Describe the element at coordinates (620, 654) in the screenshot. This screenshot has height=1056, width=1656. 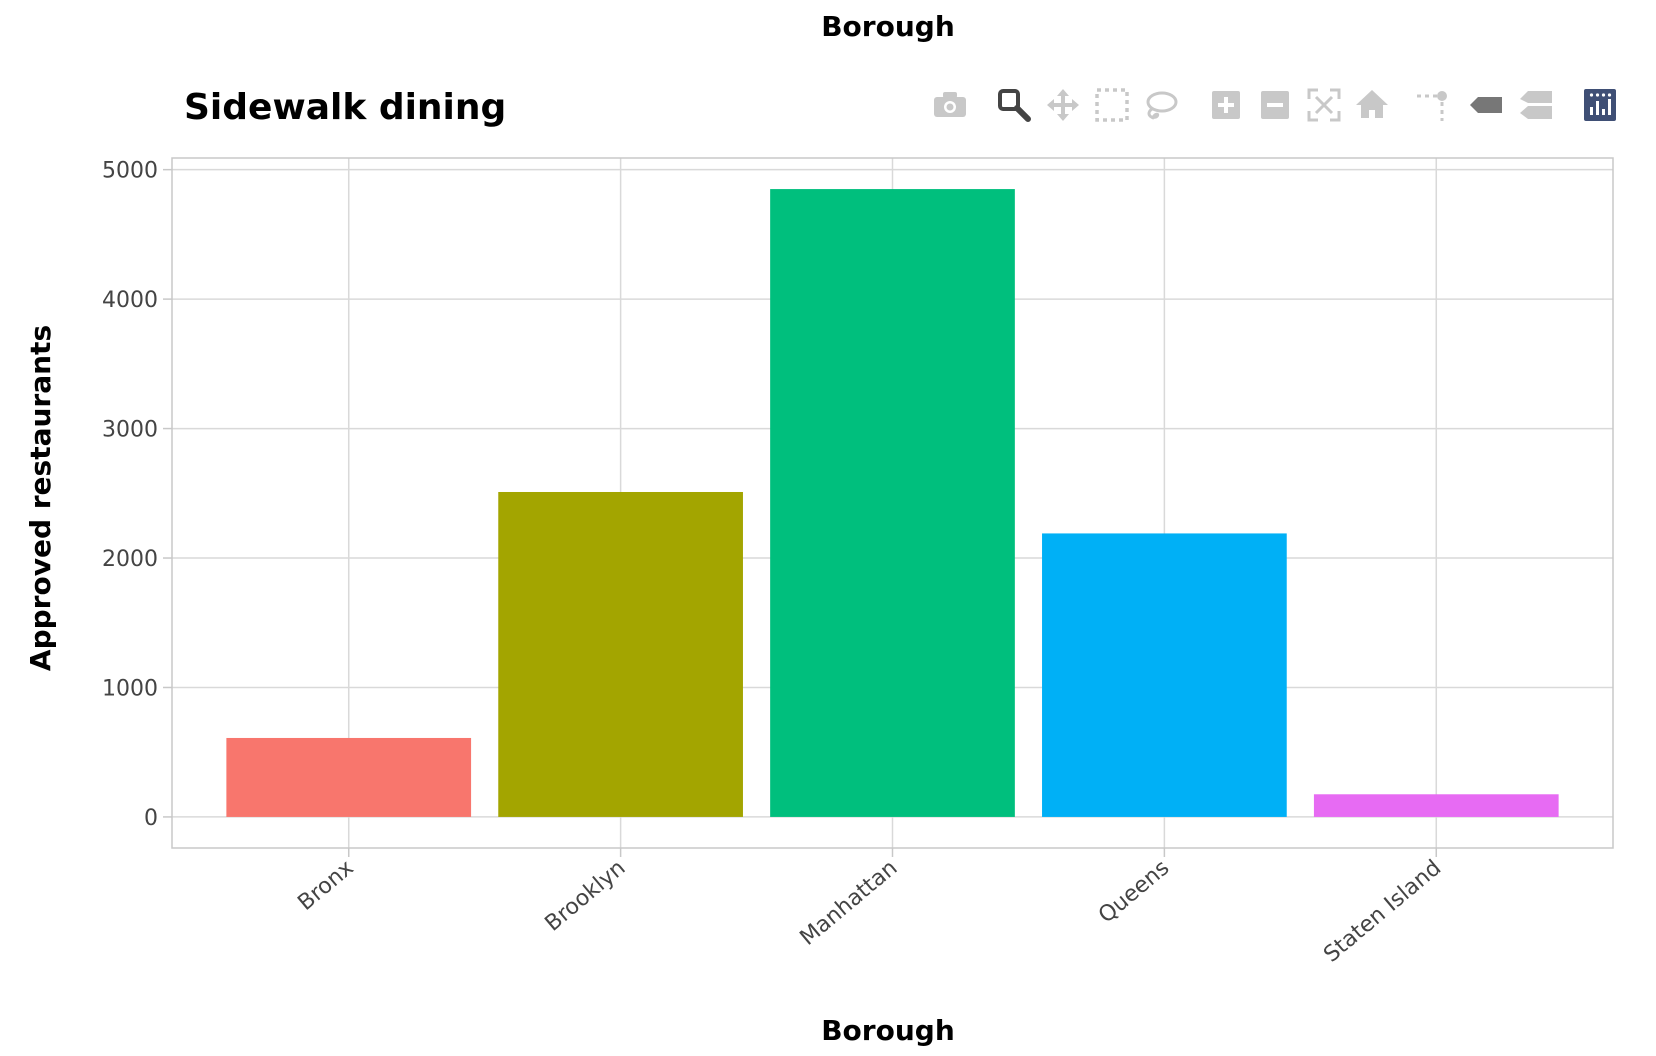
I see `bar-brooklyn` at that location.